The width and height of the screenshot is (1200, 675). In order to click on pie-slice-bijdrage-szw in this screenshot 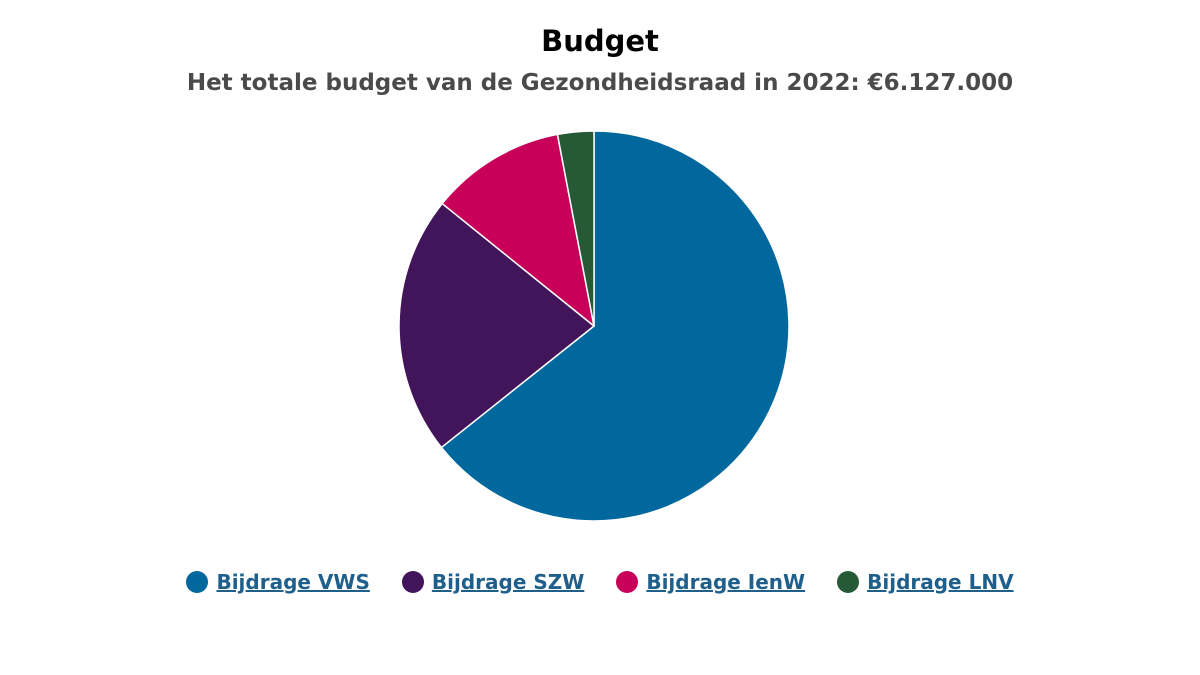, I will do `click(496, 325)`.